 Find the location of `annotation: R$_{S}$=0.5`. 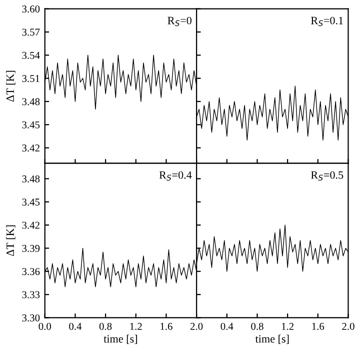

annotation: R$_{S}$=0.5 is located at coordinates (327, 176).